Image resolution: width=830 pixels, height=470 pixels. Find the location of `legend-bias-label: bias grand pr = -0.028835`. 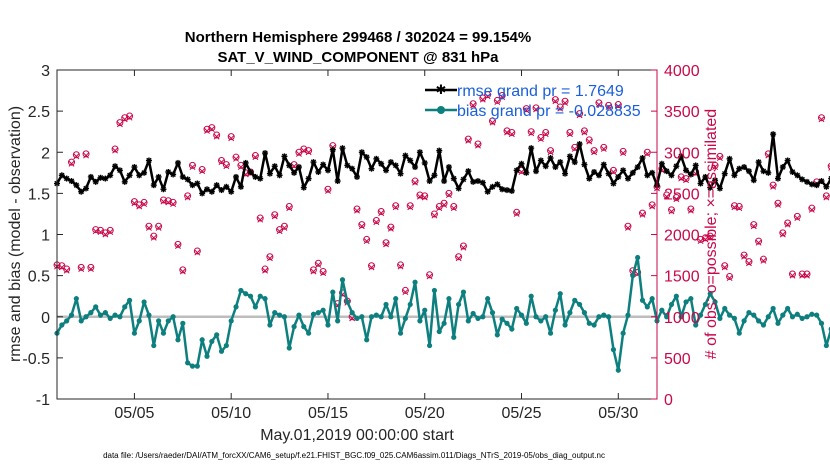

legend-bias-label: bias grand pr = -0.028835 is located at coordinates (549, 111).